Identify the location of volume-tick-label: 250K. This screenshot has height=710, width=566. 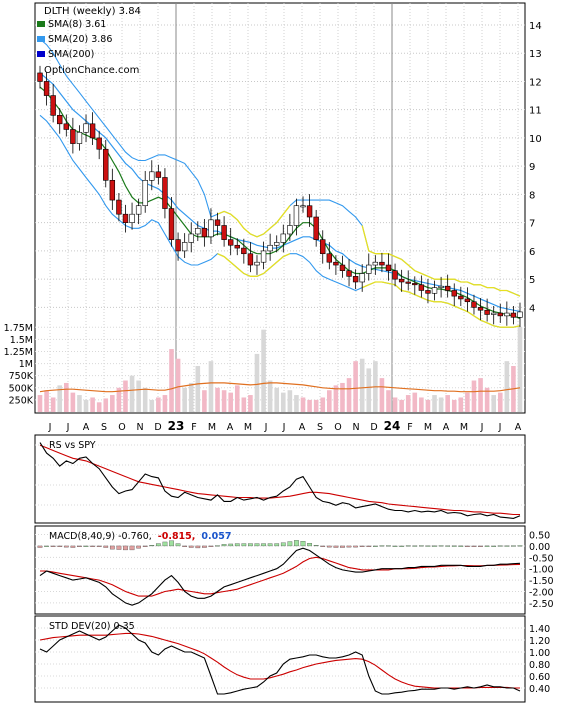
(21, 400).